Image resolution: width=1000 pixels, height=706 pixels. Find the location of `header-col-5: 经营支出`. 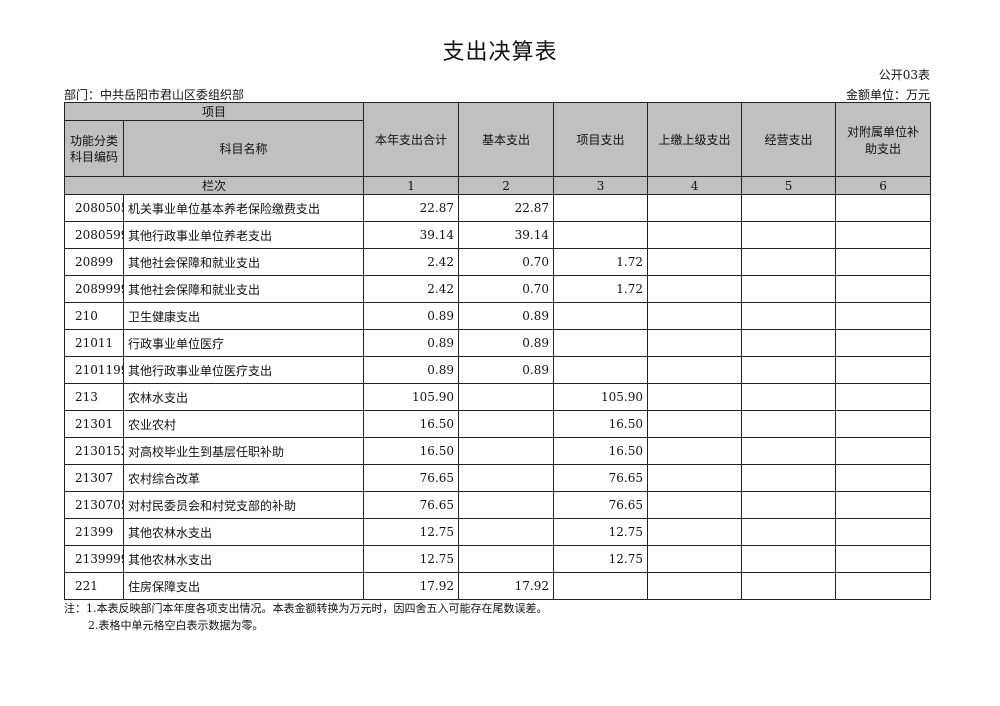

header-col-5: 经营支出 is located at coordinates (789, 139).